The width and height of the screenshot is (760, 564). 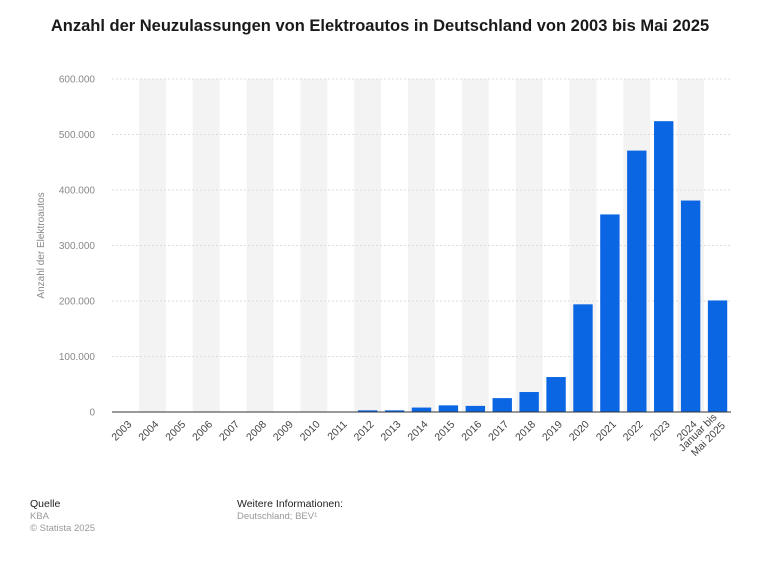 I want to click on y-tick-label: 500.000, so click(x=77, y=135).